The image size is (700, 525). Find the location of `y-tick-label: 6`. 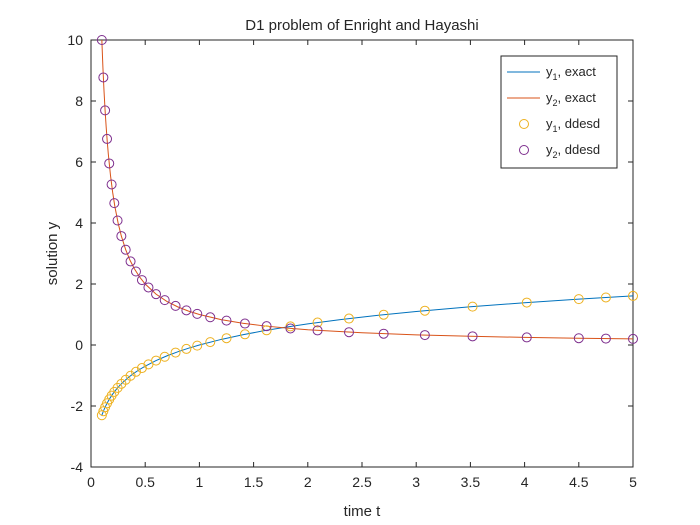

y-tick-label: 6 is located at coordinates (79, 162).